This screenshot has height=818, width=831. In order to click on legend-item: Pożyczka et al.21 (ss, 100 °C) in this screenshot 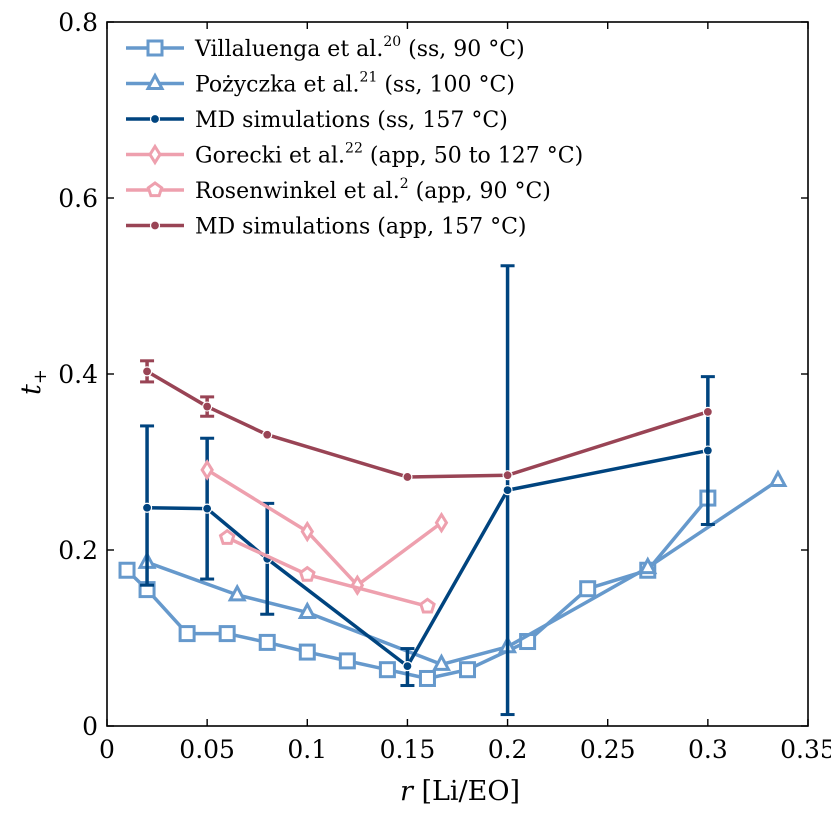, I will do `click(320, 84)`.